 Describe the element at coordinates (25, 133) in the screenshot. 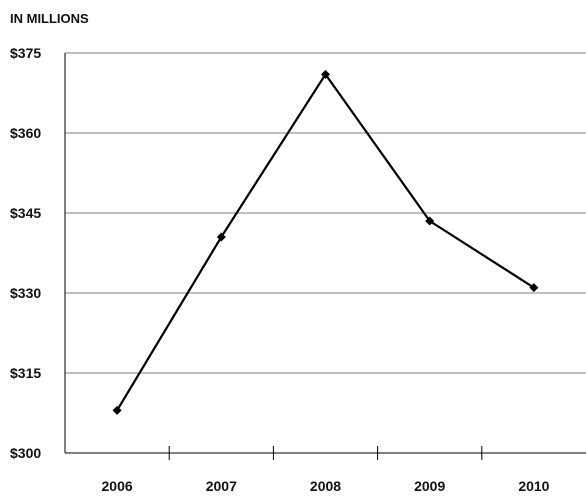

I see `y-tick-label: $360` at that location.